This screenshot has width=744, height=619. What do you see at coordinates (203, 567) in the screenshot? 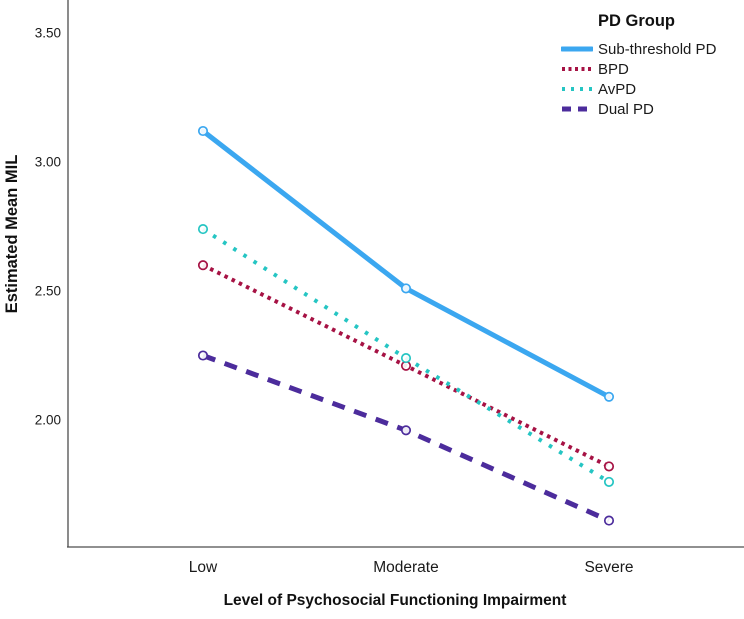
I see `x-category-label: Low` at bounding box center [203, 567].